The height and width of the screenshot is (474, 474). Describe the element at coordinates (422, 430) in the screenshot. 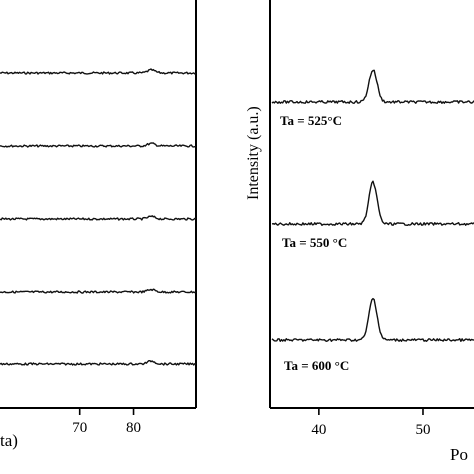

I see `right-x-tick-label-1: 50` at that location.